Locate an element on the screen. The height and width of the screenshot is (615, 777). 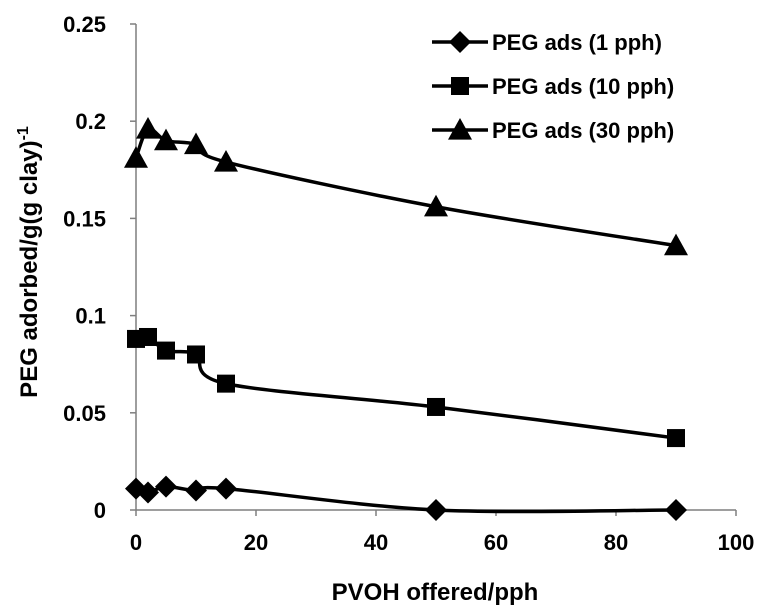
y-tick-label: 0 is located at coordinates (100, 510).